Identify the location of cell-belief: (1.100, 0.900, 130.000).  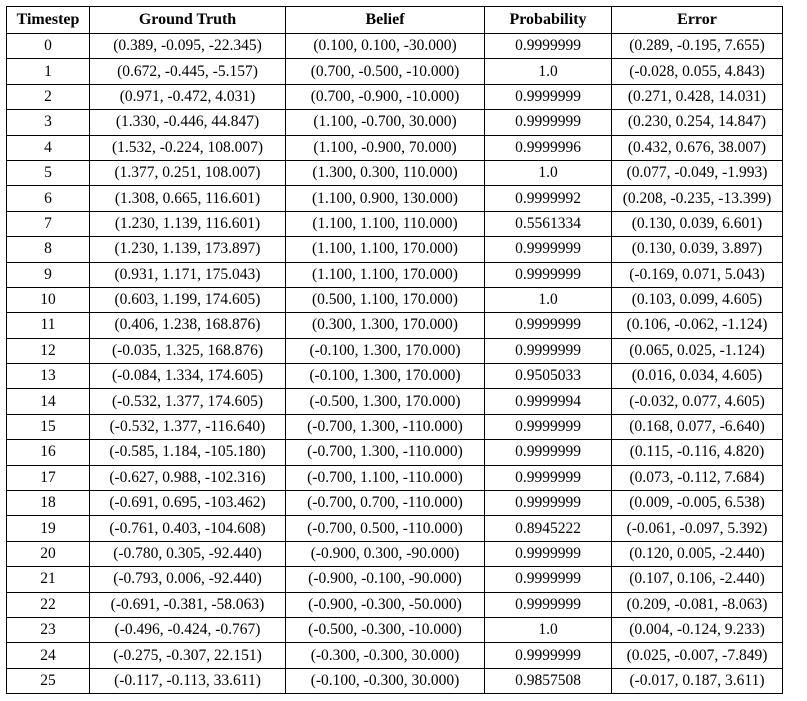
(385, 198).